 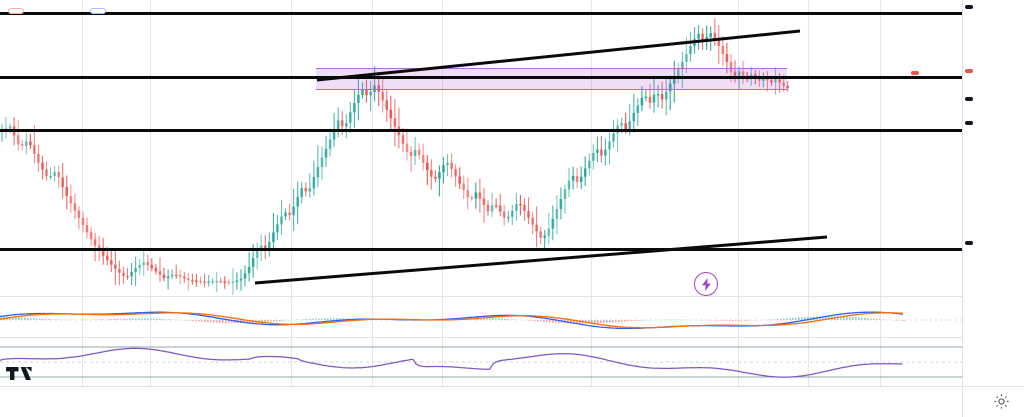 I want to click on rsi-pane, so click(x=481, y=362).